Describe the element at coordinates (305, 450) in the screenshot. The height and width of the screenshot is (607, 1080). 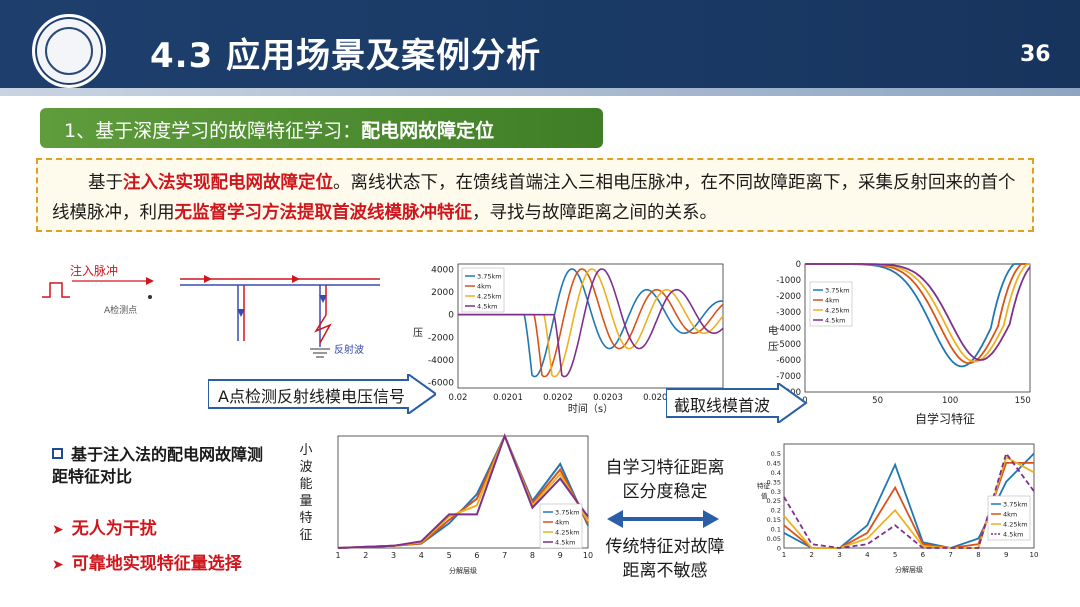
I see `wavelet-ylabel: 小` at that location.